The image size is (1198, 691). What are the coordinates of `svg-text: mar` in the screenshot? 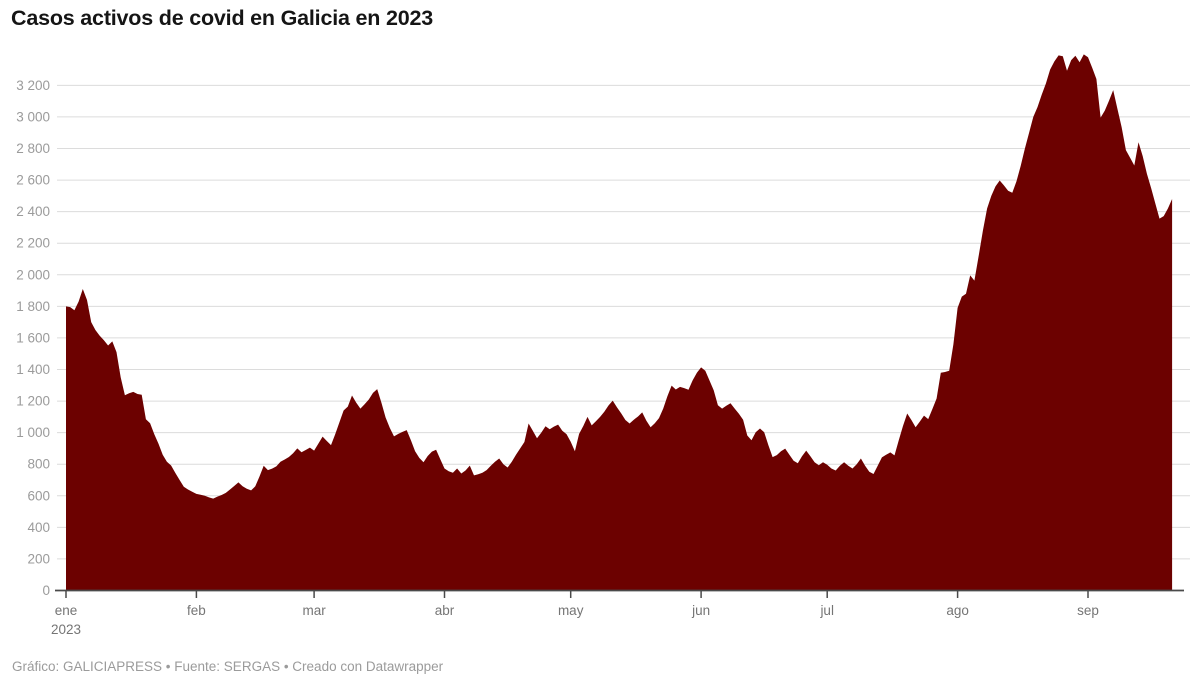 It's located at (314, 610).